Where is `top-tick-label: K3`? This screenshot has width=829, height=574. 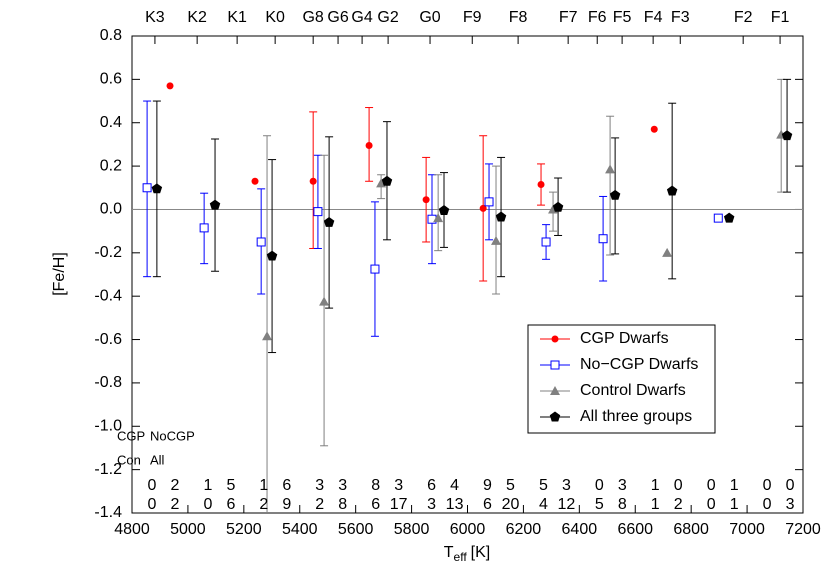 top-tick-label: K3 is located at coordinates (155, 17).